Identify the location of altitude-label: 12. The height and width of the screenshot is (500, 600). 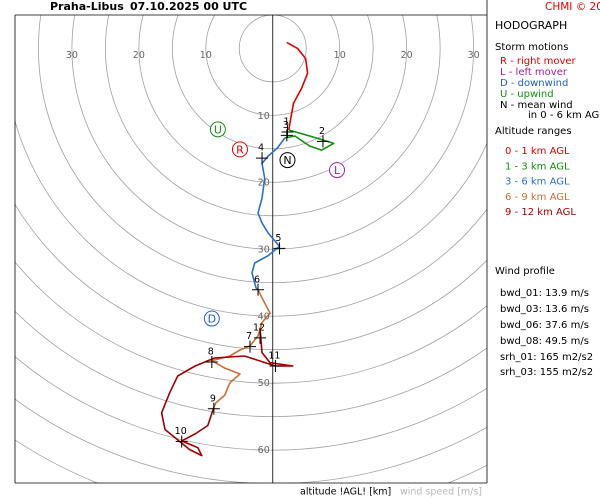
(259, 327).